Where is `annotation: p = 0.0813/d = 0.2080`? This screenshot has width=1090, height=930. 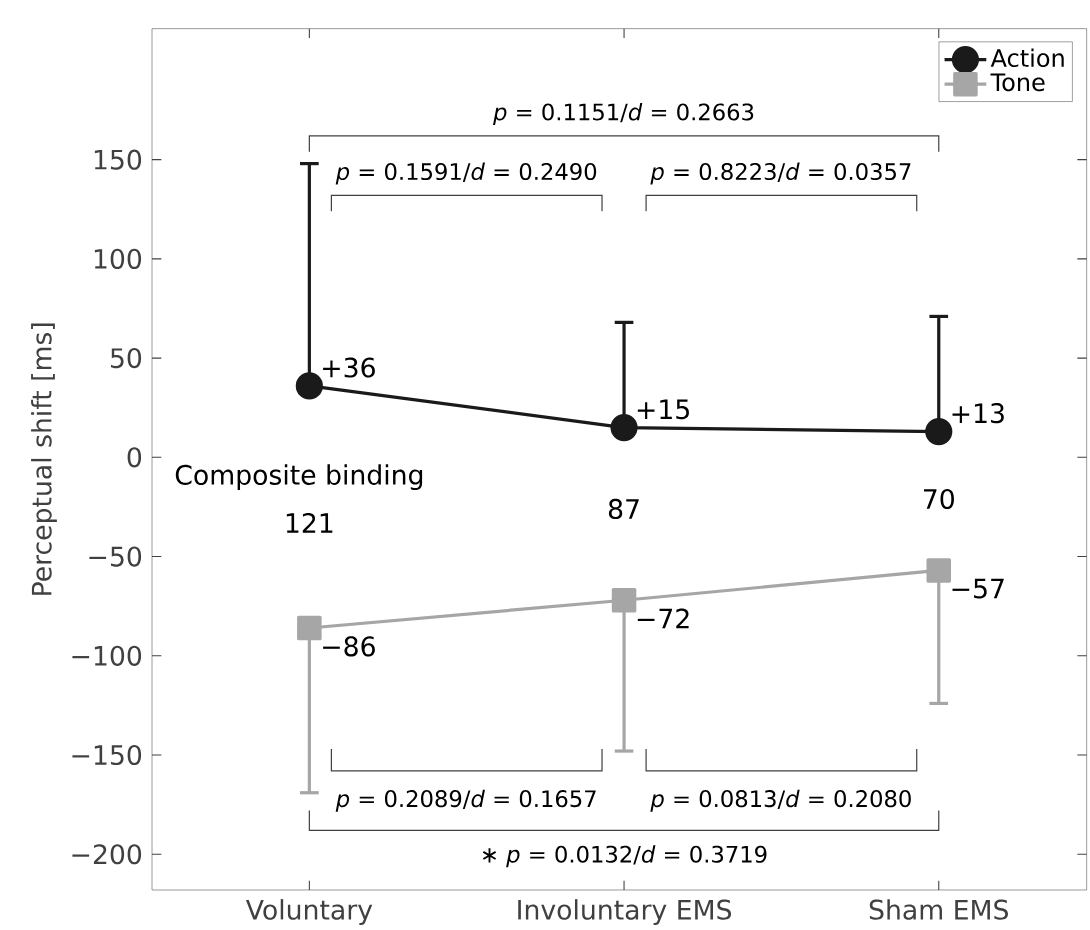
annotation: p = 0.0813/d = 0.2080 is located at coordinates (780, 800).